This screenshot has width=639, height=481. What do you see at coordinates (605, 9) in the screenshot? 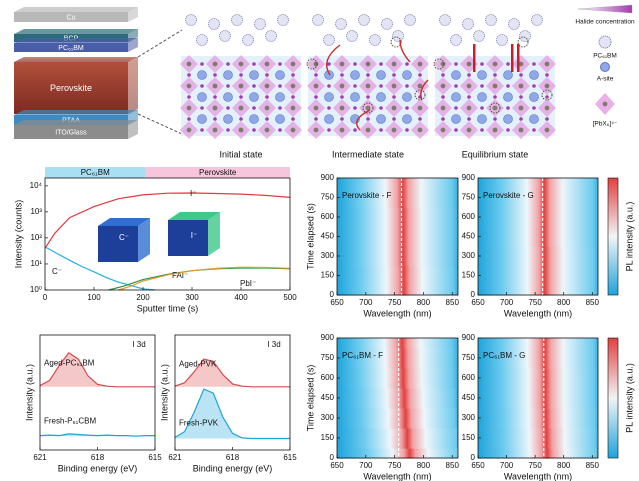
I see `halide-wedge` at bounding box center [605, 9].